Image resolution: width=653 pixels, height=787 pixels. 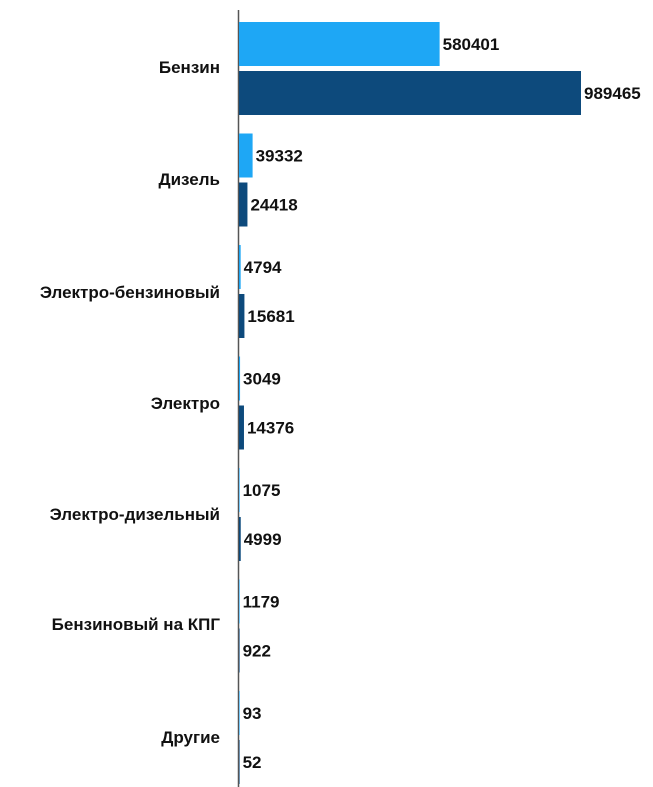 What do you see at coordinates (262, 490) in the screenshot?
I see `value-label-light-4: 1075` at bounding box center [262, 490].